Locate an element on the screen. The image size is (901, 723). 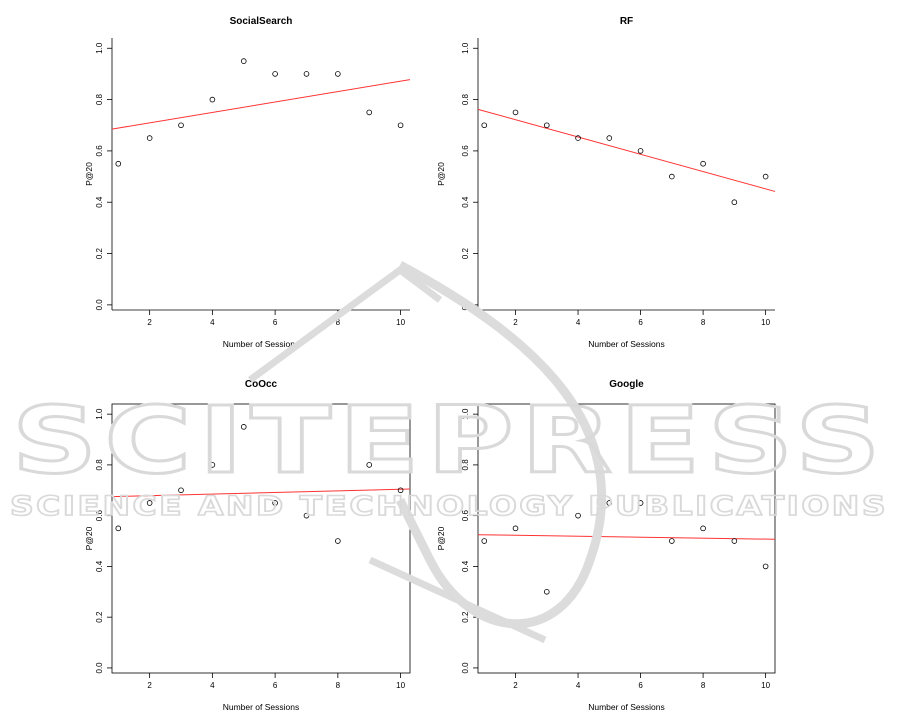
chart-title: Google is located at coordinates (626, 384).